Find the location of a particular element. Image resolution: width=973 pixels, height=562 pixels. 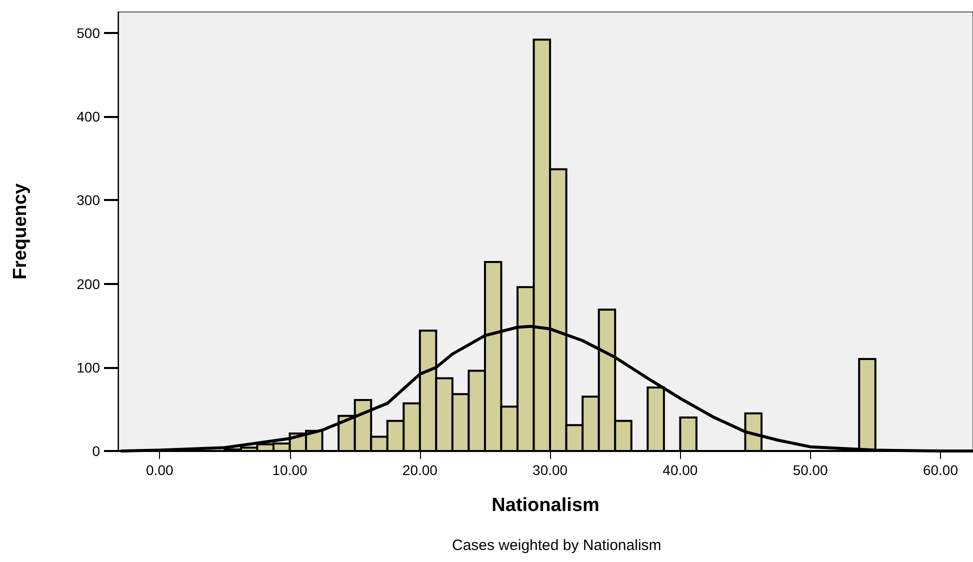

x-tick-label: 20.00 is located at coordinates (420, 470).